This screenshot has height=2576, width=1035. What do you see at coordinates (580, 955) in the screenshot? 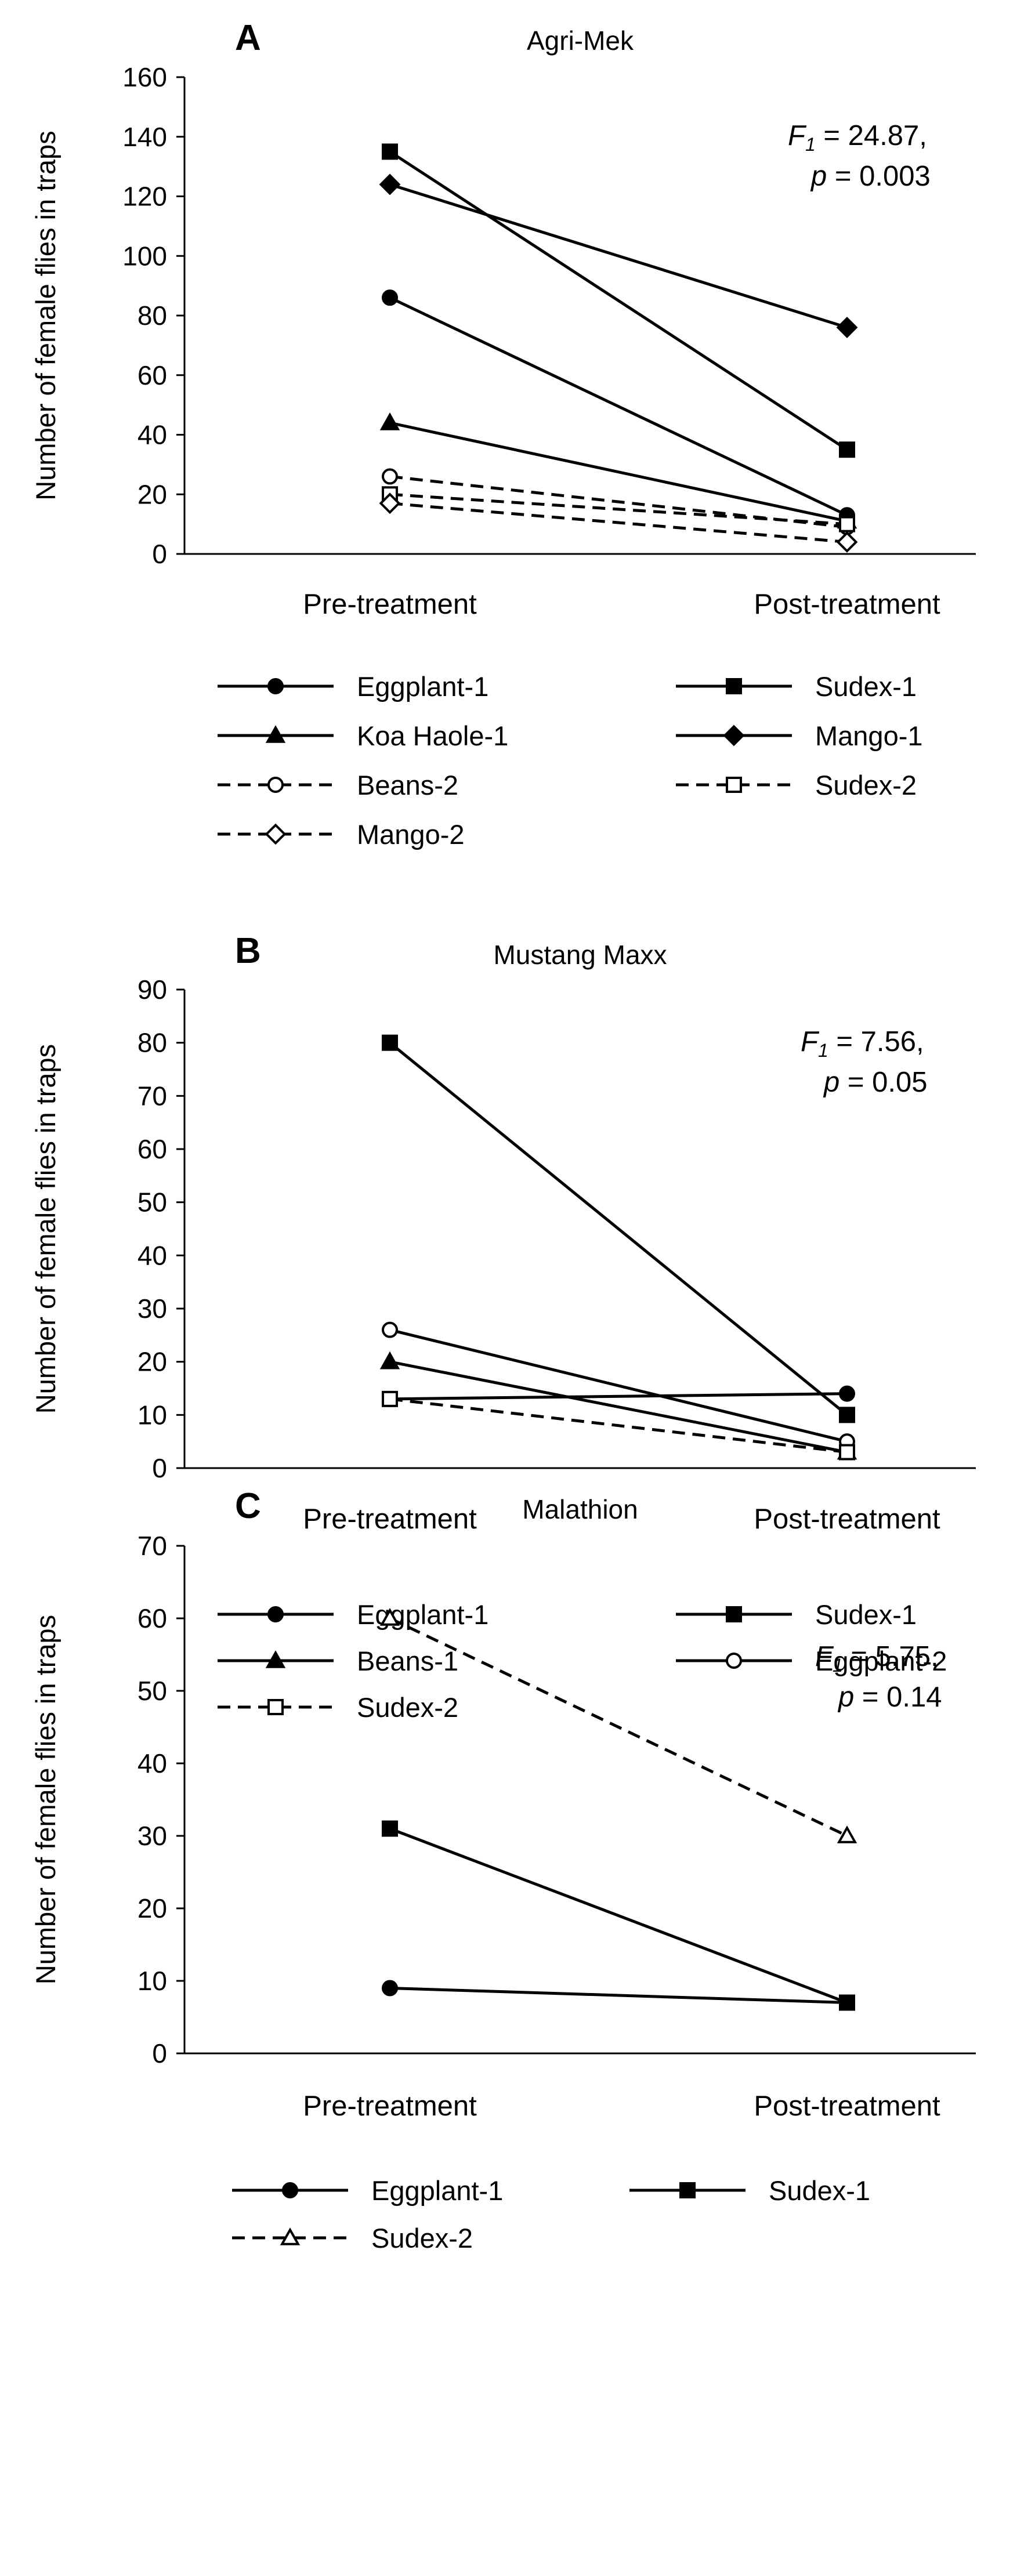
I see `chart-title: Mustang Maxx` at bounding box center [580, 955].